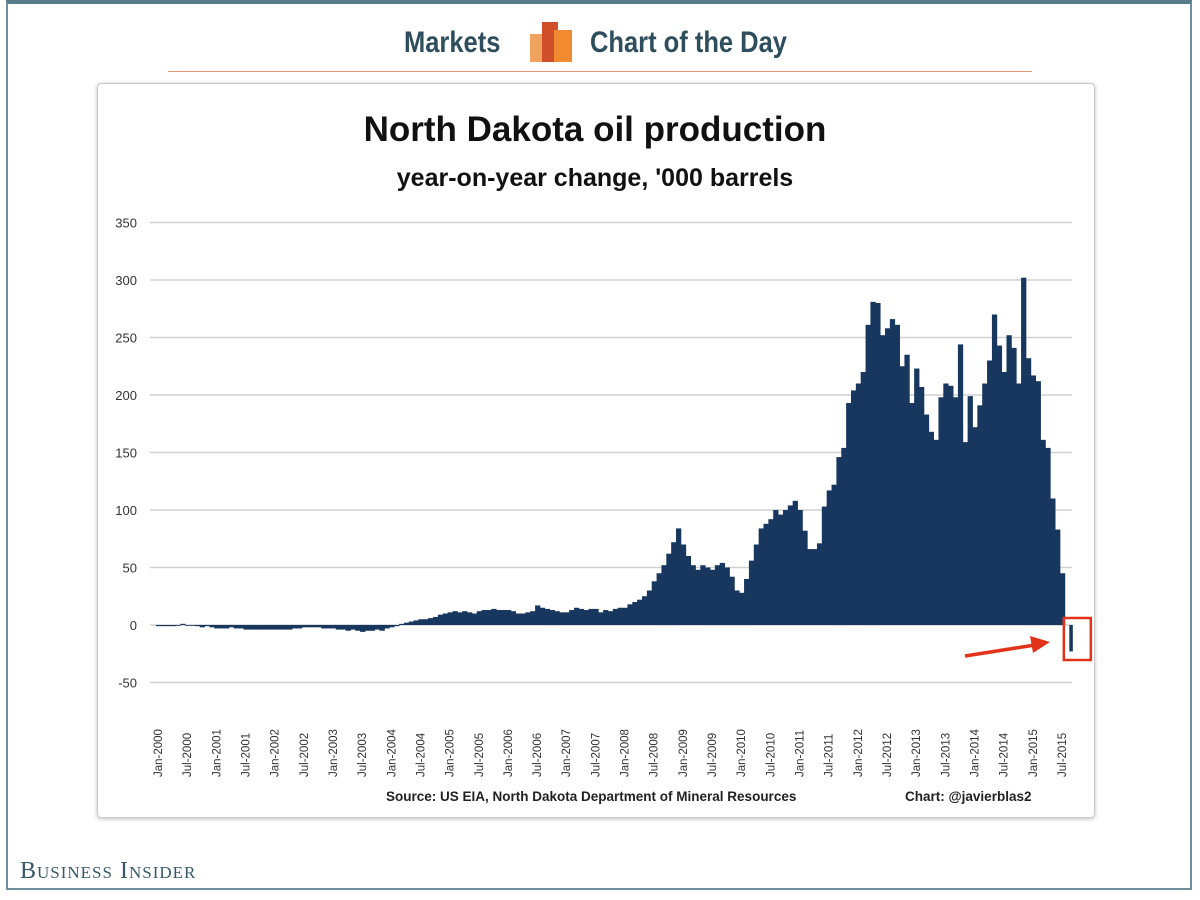 Image resolution: width=1200 pixels, height=900 pixels. I want to click on x-tick-label: Jul-2003, so click(363, 755).